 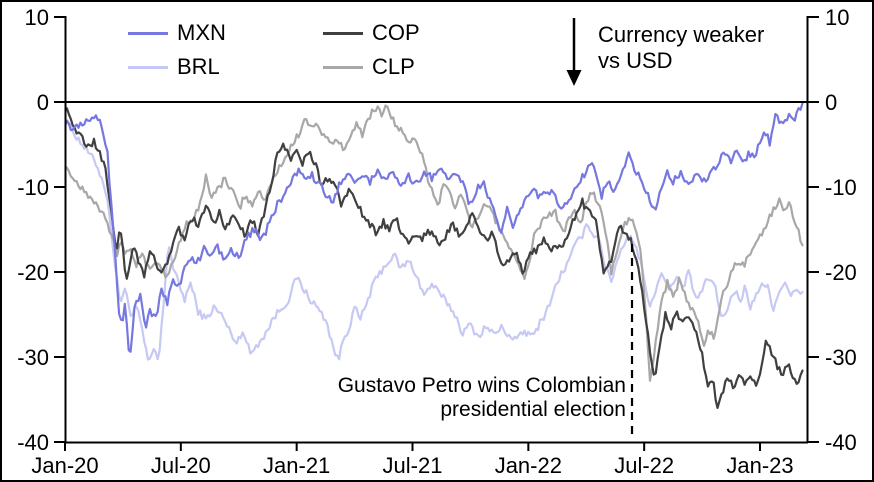 What do you see at coordinates (343, 33) in the screenshot?
I see `cop-line-swatch-icon` at bounding box center [343, 33].